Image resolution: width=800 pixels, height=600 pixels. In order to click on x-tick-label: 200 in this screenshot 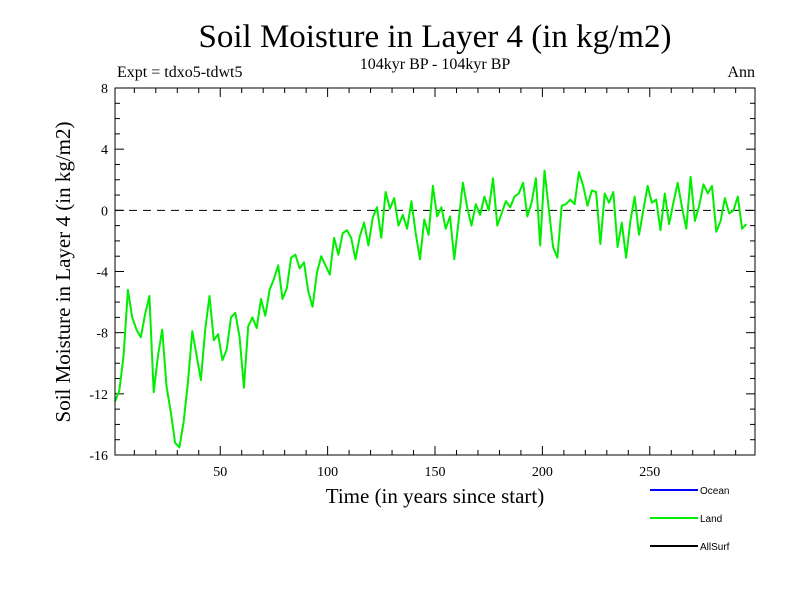, I will do `click(542, 472)`.